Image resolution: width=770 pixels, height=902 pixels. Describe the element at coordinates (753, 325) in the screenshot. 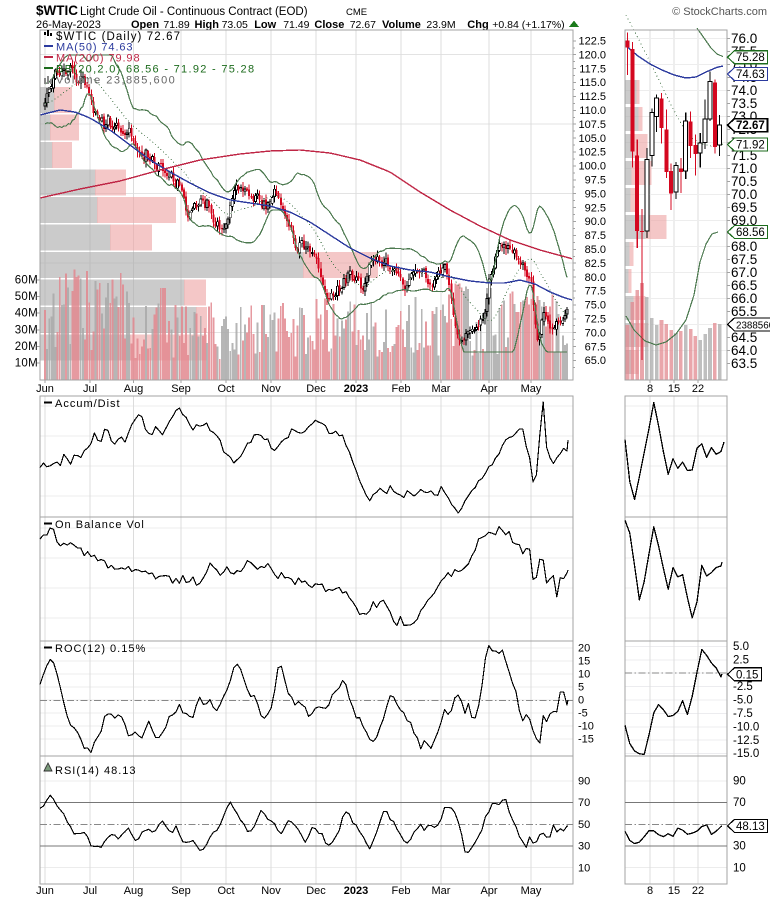

I see `svg-text: 23885600` at that location.